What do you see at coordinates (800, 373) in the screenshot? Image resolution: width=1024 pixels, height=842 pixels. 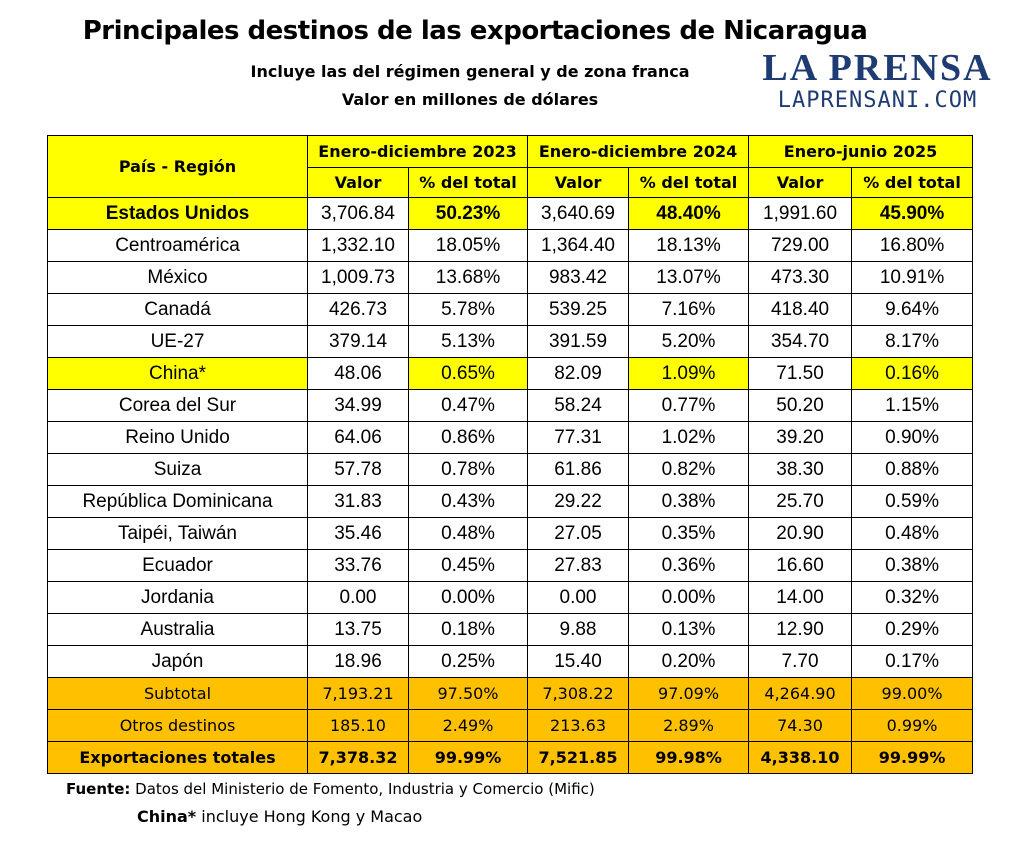 I see `cell: 71.50` at bounding box center [800, 373].